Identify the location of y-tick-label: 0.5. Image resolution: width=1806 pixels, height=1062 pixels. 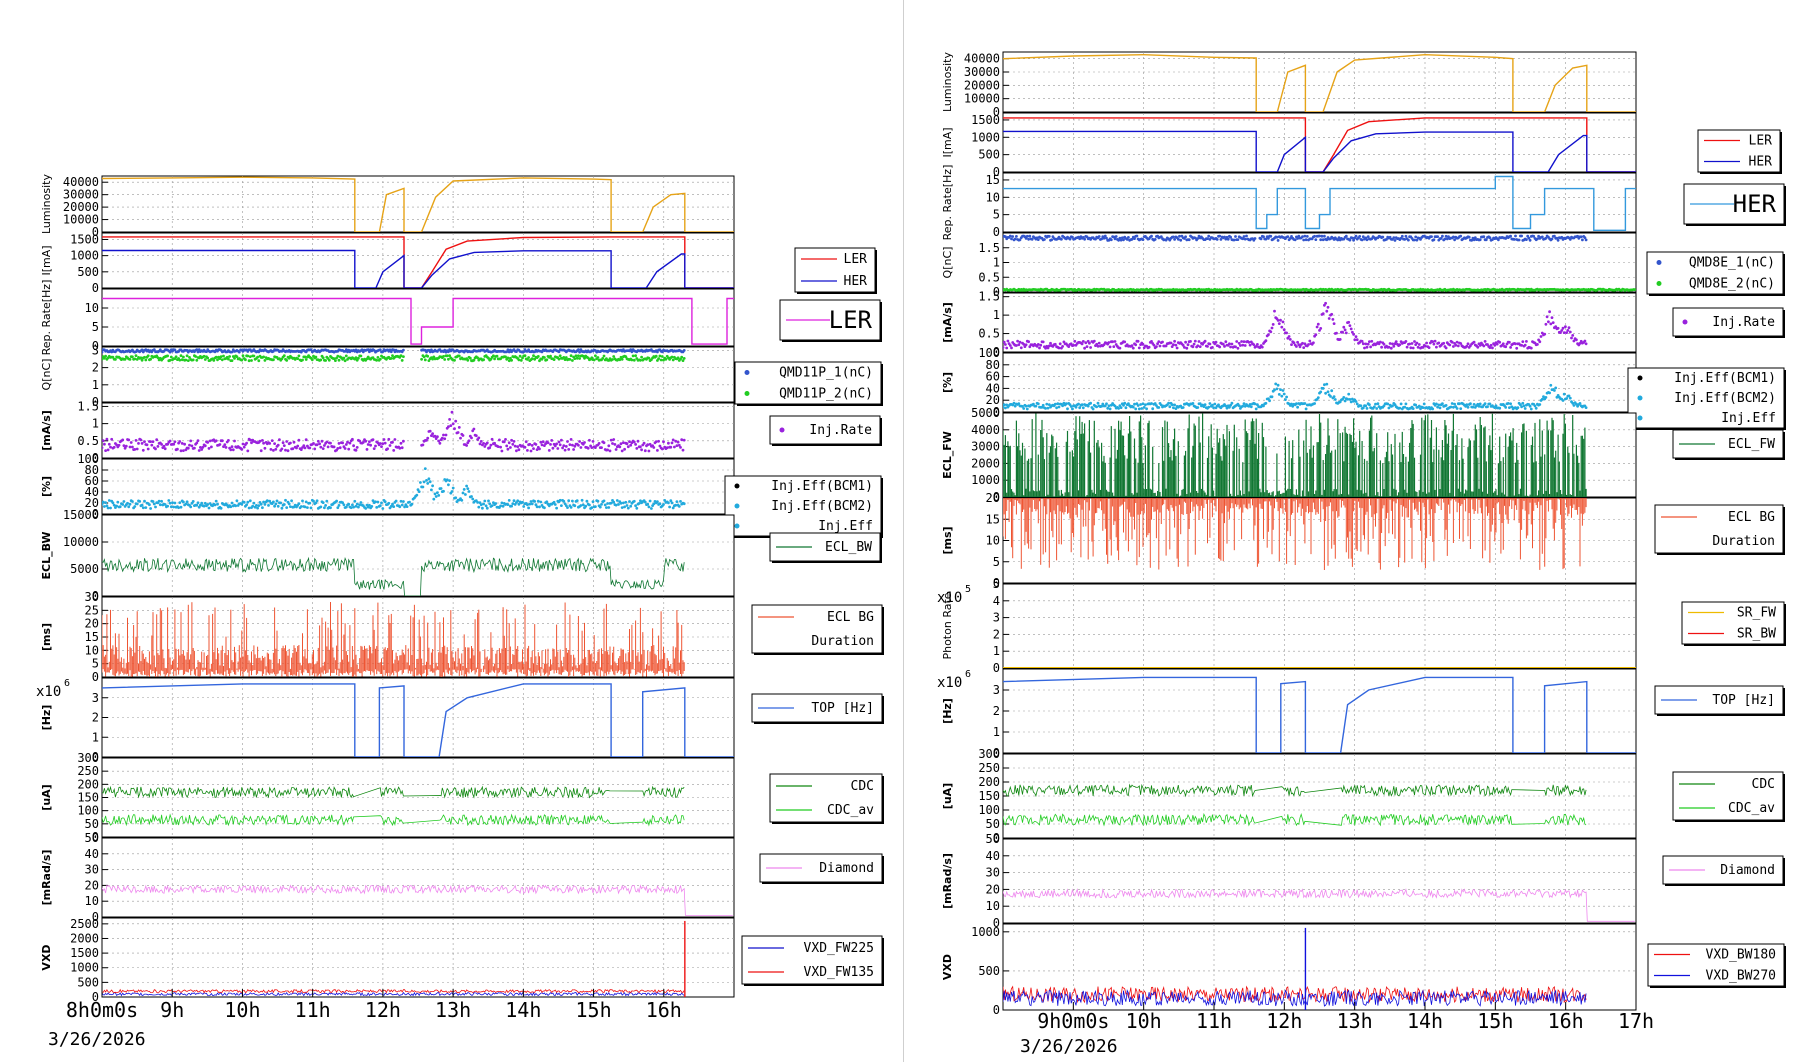
(88, 441).